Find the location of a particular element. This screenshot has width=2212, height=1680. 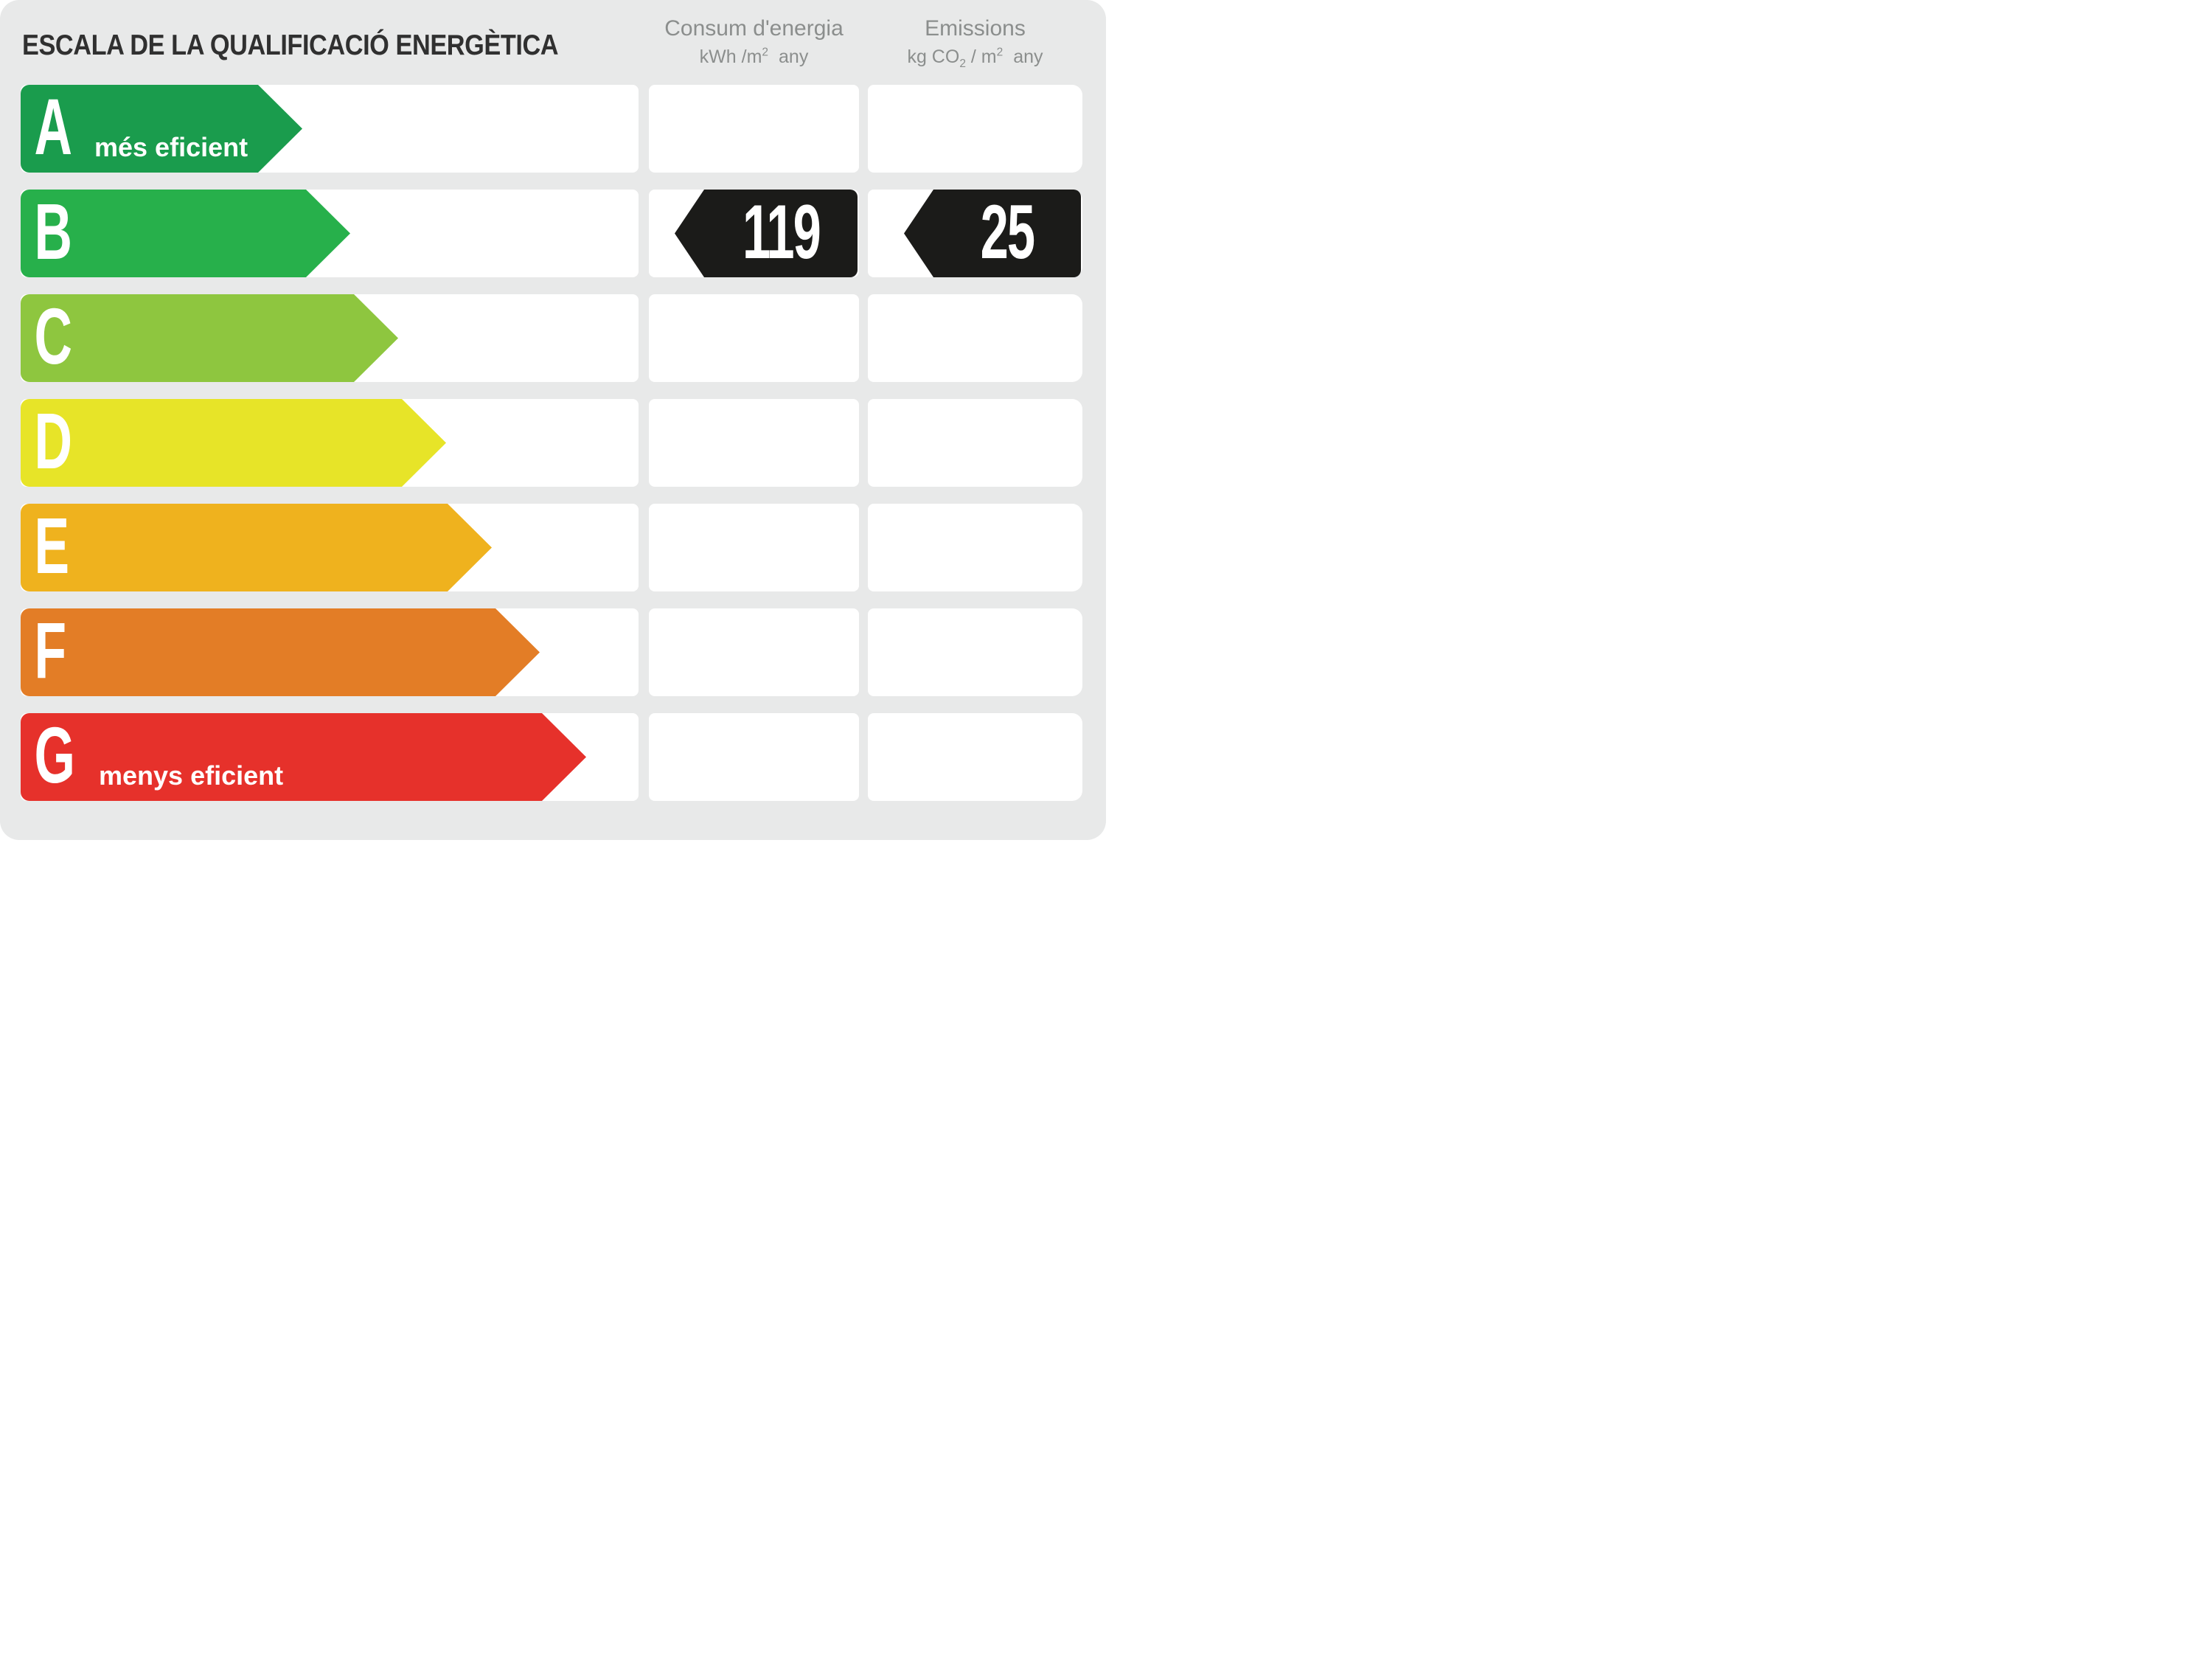

consum-value: 119 is located at coordinates (781, 232).